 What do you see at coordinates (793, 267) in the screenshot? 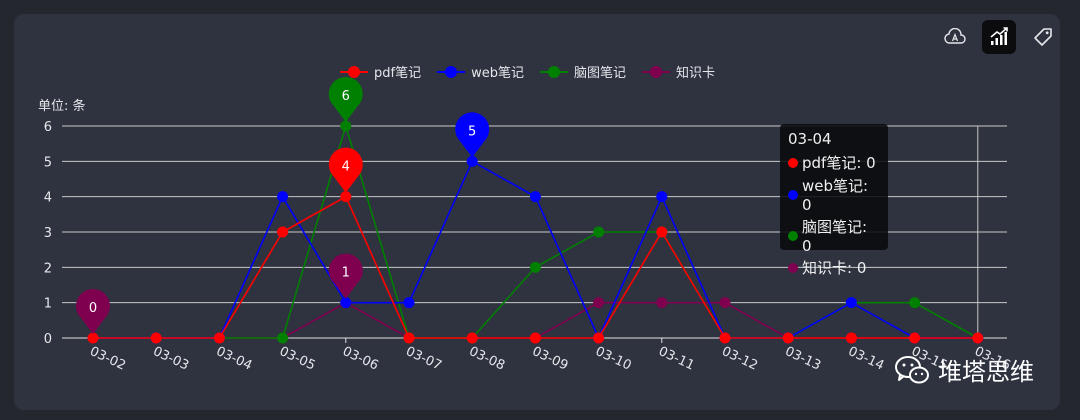
I see `tooltip-dot-card` at bounding box center [793, 267].